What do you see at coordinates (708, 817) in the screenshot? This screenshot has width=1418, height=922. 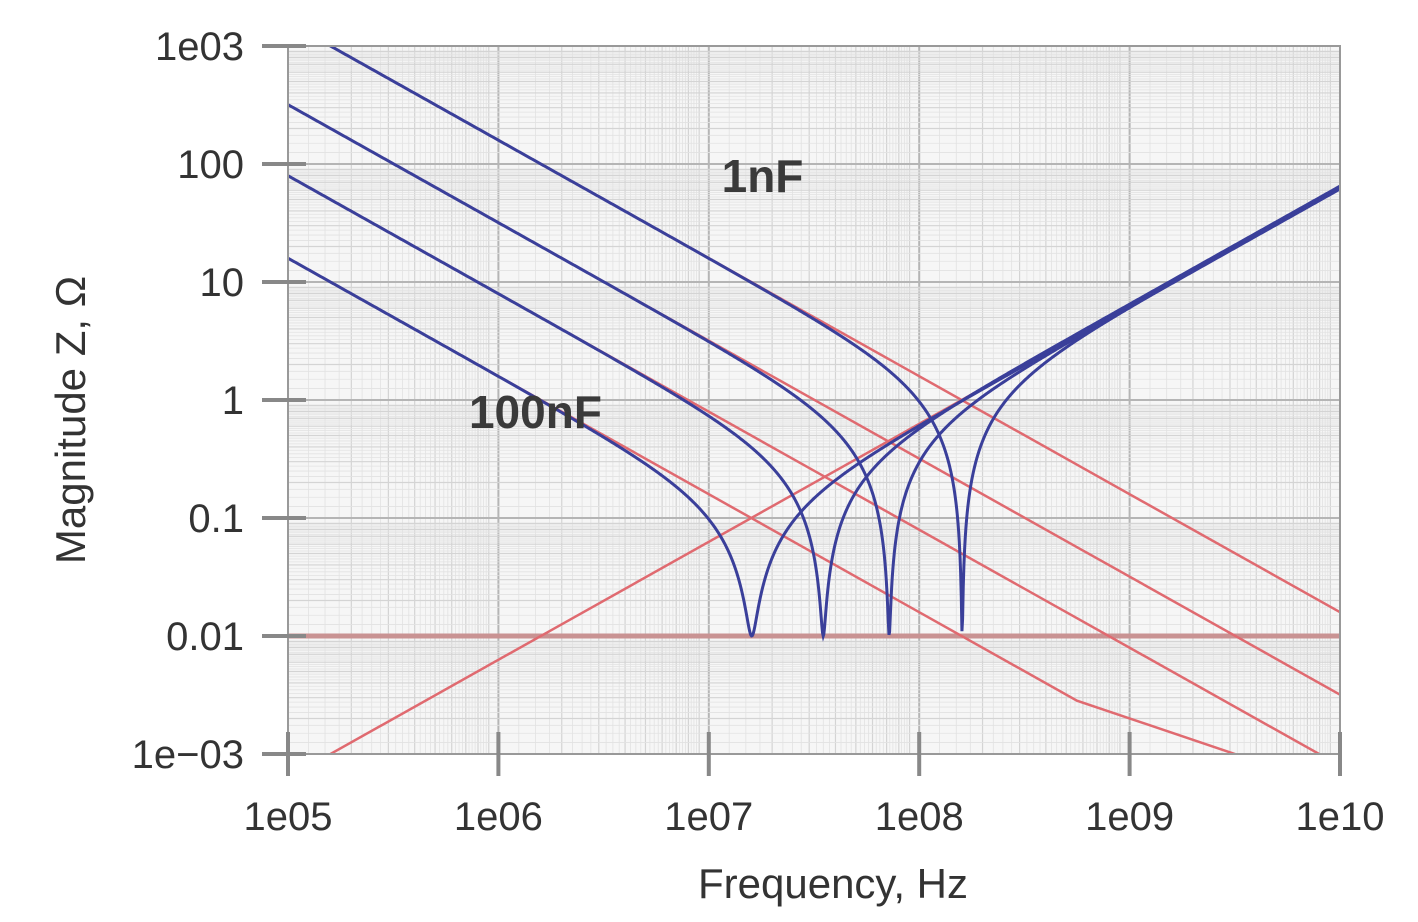 I see `x-tick-label: 1e07` at bounding box center [708, 817].